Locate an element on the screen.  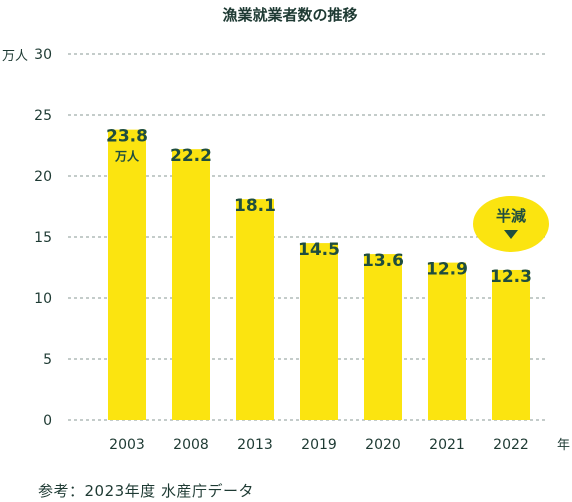
y-axis-unit-label: 万人 is located at coordinates (15, 56).